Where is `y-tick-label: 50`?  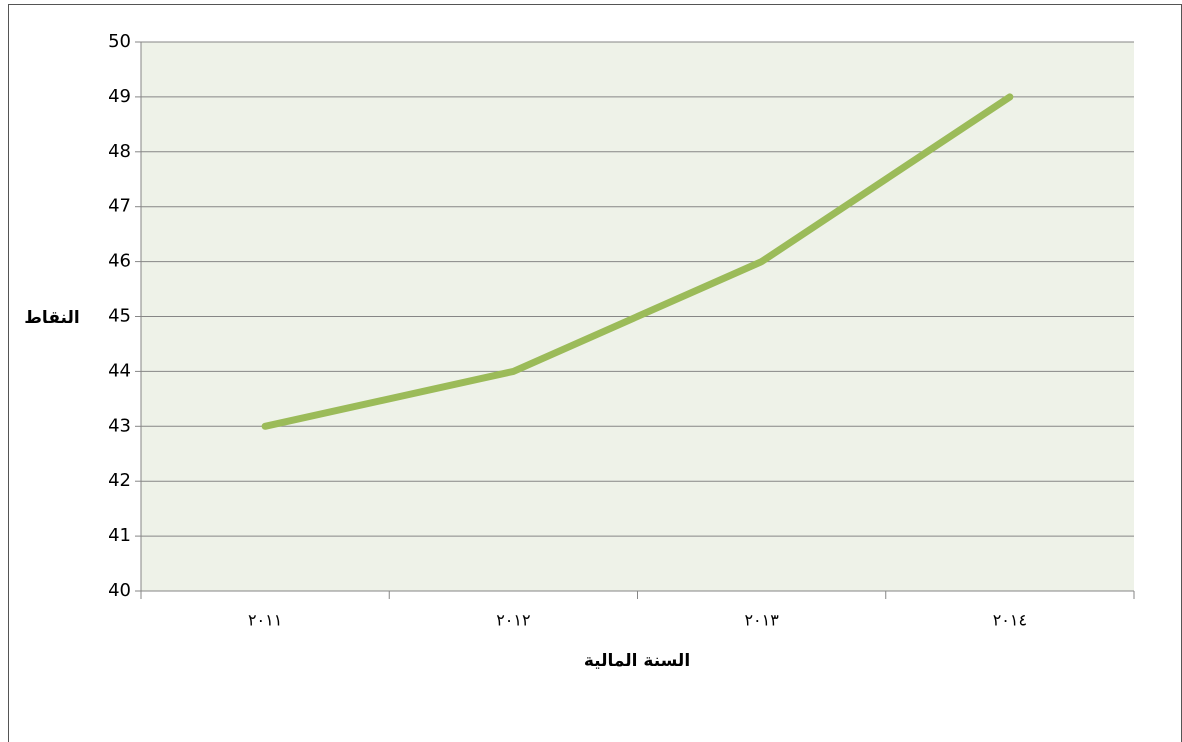 y-tick-label: 50 is located at coordinates (119, 41).